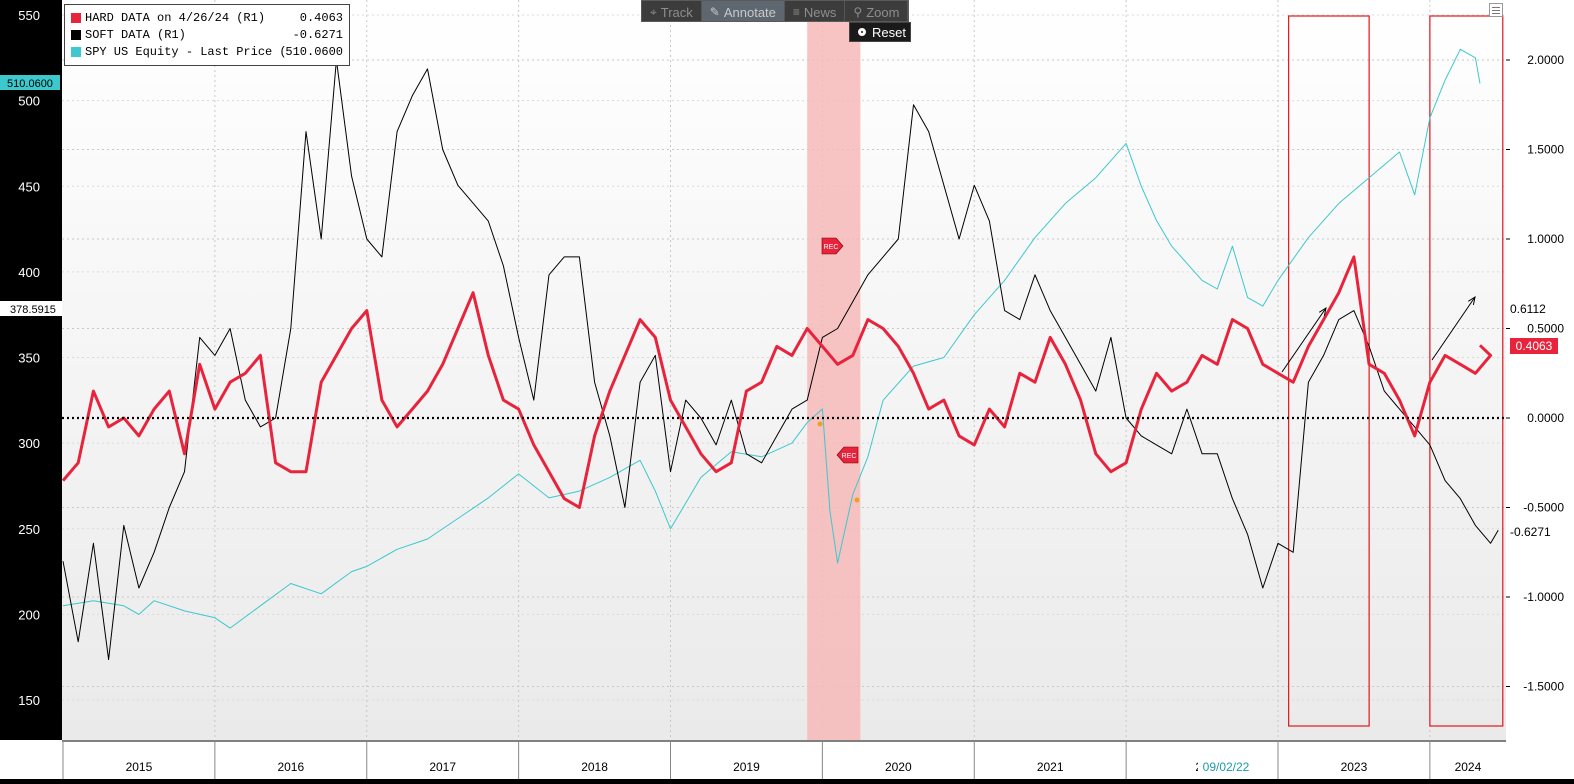  Describe the element at coordinates (849, 456) in the screenshot. I see `rec-lower-label: REC` at that location.